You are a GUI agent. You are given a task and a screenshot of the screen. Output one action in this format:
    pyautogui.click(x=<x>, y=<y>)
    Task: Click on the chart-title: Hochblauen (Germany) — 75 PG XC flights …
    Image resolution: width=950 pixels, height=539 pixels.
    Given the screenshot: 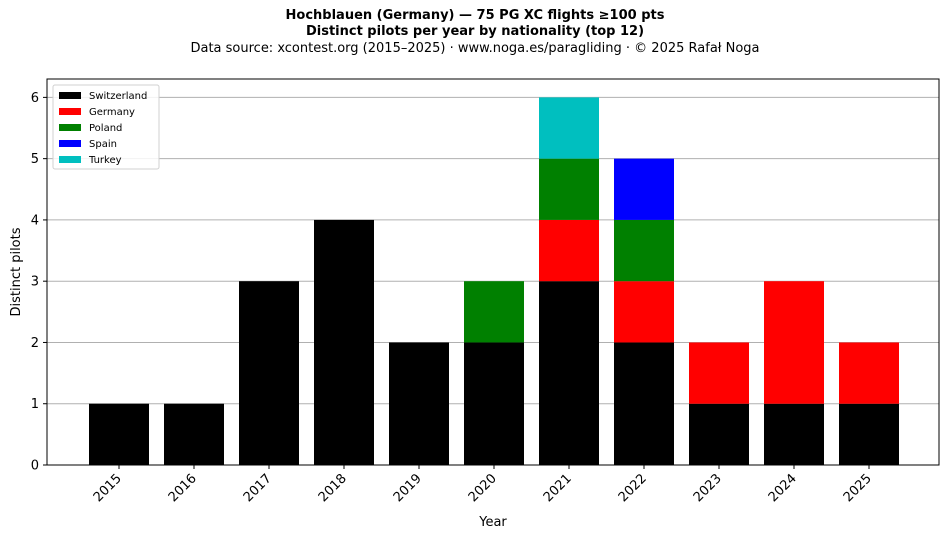 What is the action you would take?
    pyautogui.click(x=475, y=15)
    